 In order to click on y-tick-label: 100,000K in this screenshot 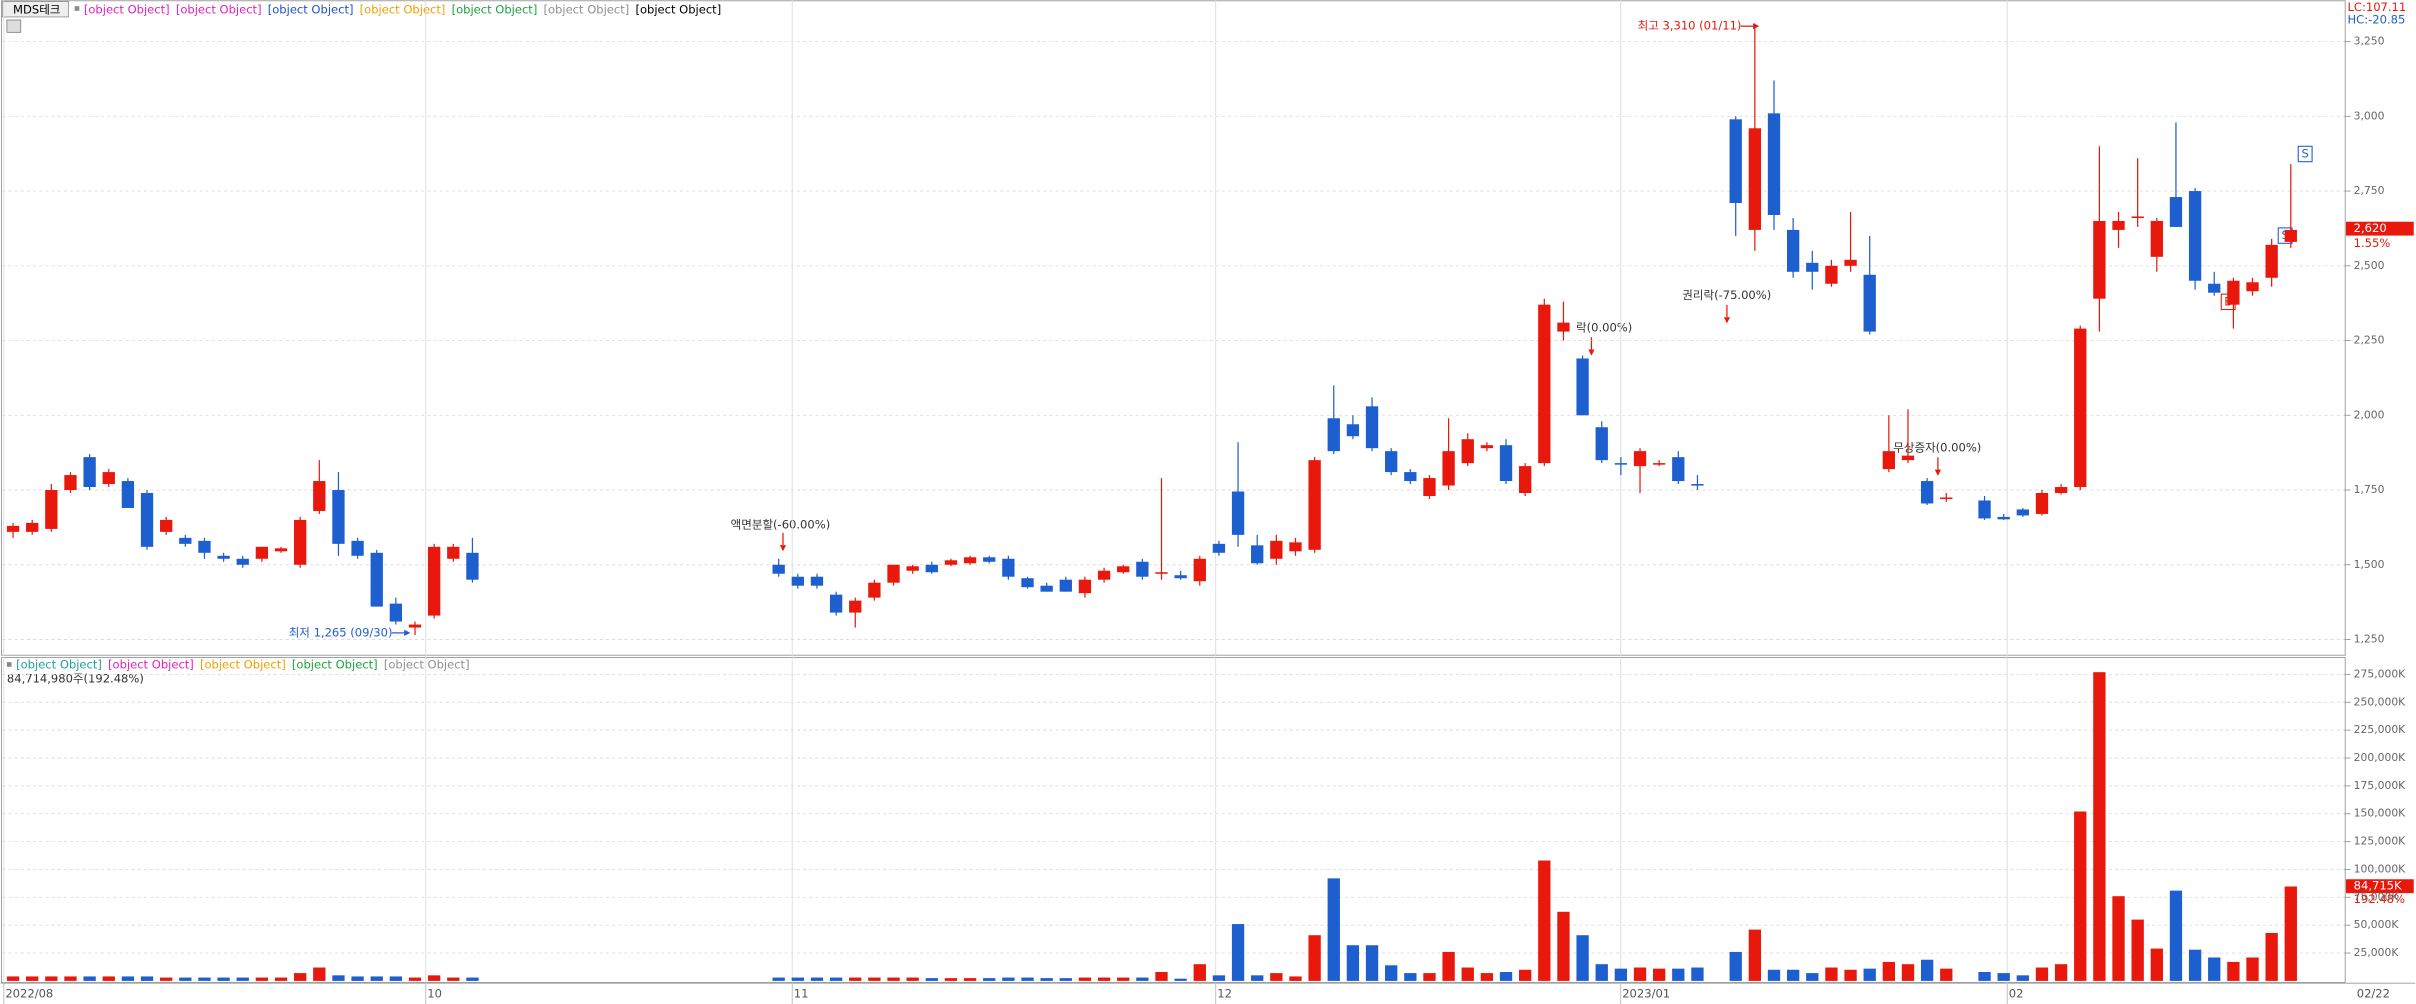, I will do `click(2380, 868)`.